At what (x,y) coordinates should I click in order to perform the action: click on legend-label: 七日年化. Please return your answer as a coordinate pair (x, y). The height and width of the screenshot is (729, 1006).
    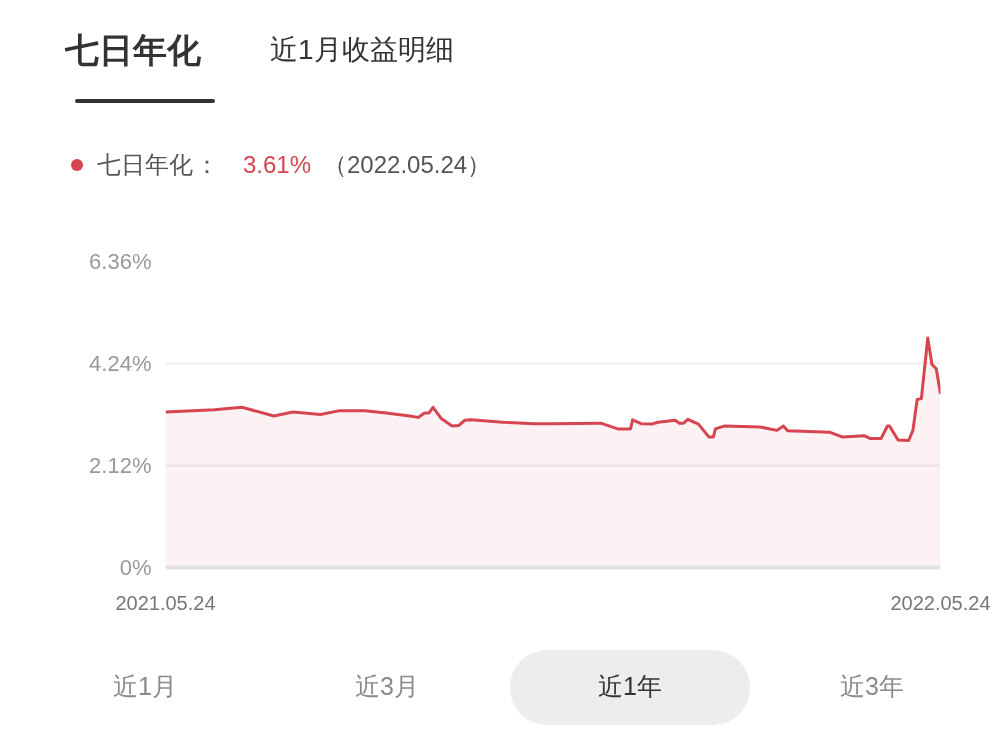
    Looking at the image, I should click on (145, 164).